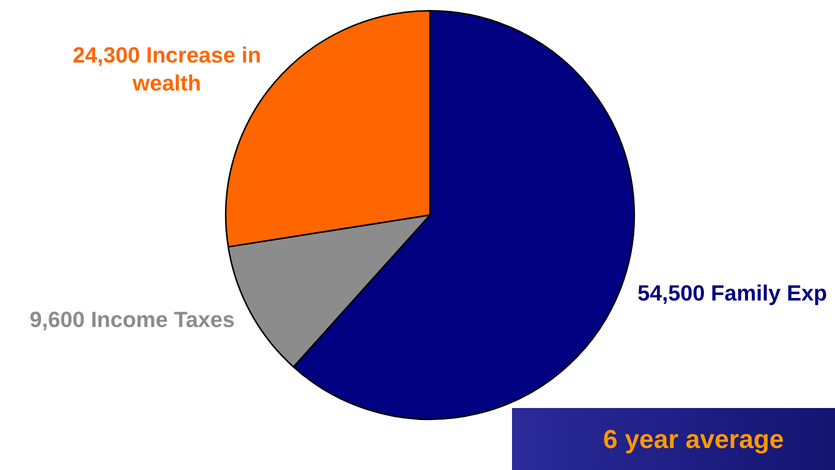 The height and width of the screenshot is (470, 835). What do you see at coordinates (132, 319) in the screenshot?
I see `slice-label: 9,600 Income Taxes` at bounding box center [132, 319].